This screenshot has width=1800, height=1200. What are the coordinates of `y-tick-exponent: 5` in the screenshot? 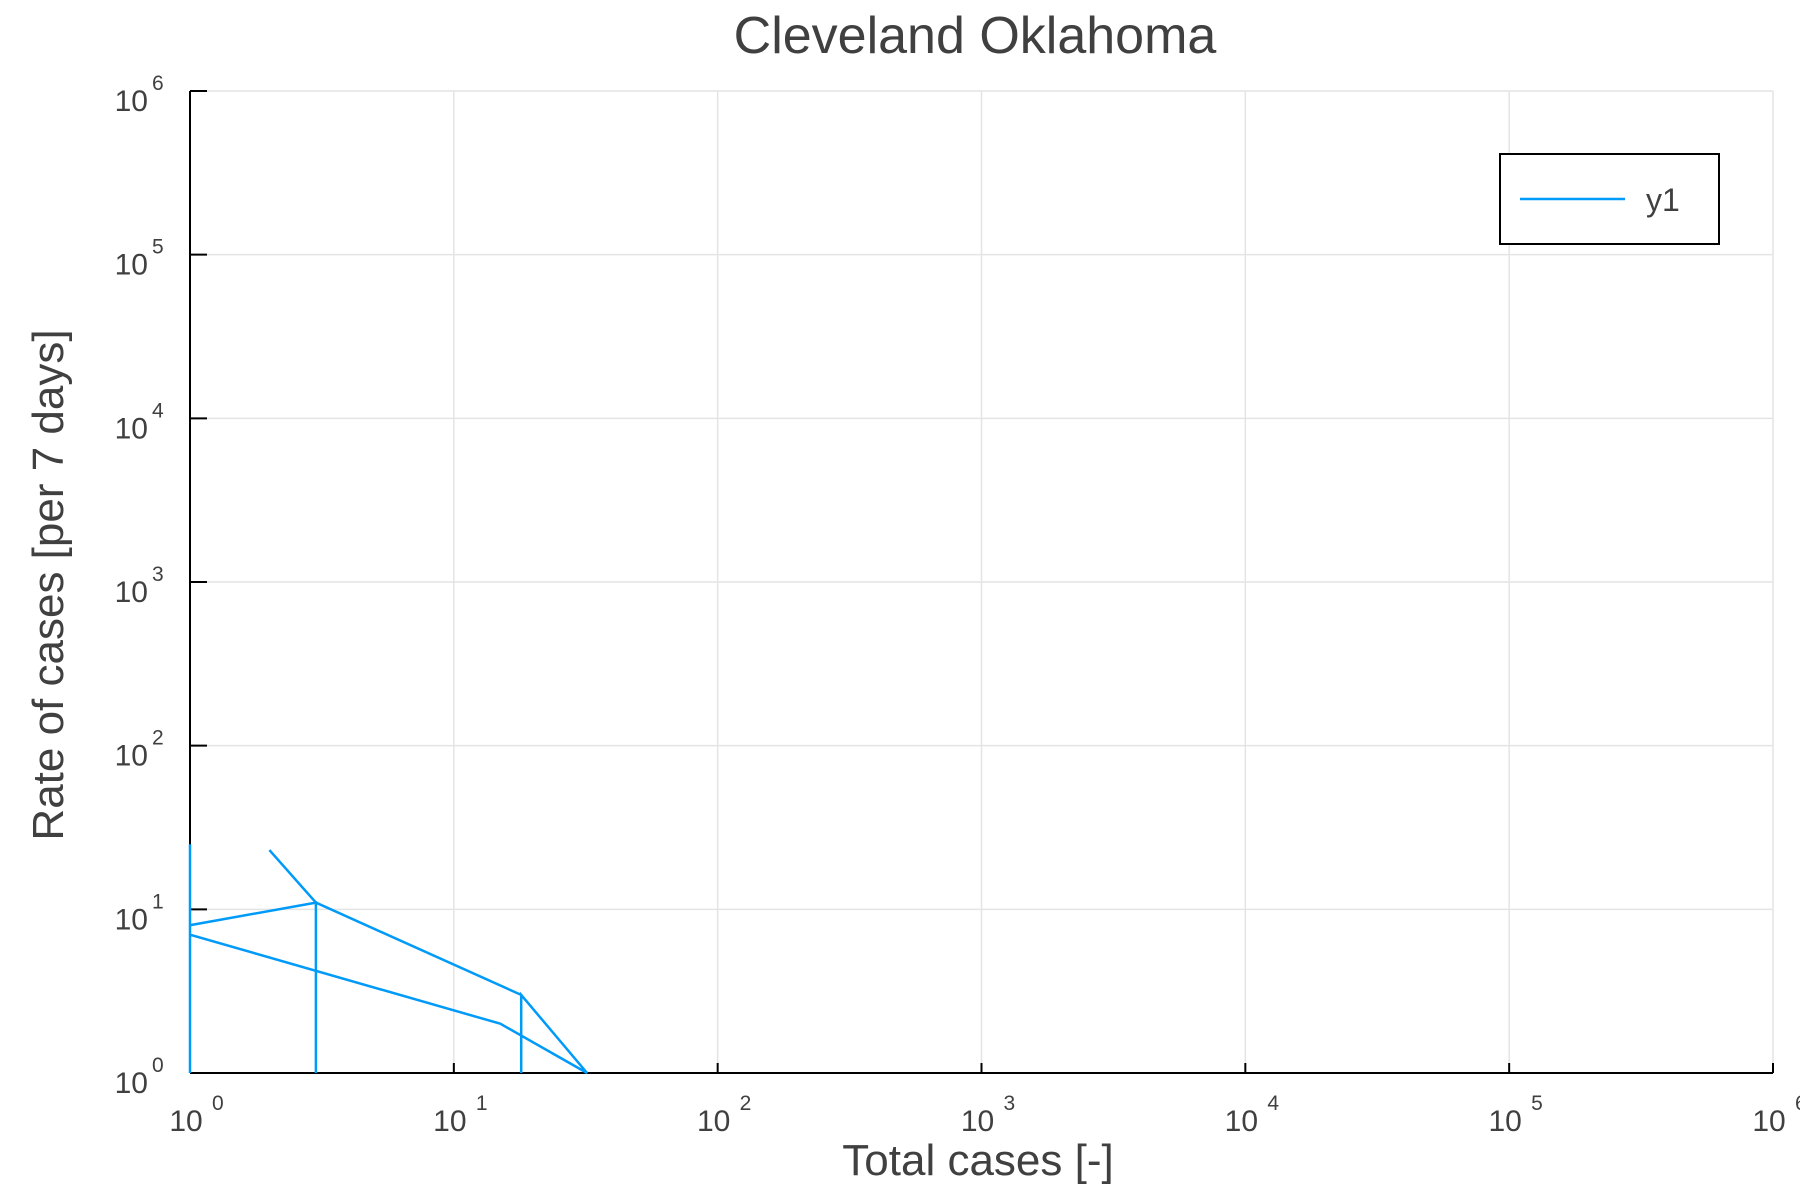 It's located at (158, 247).